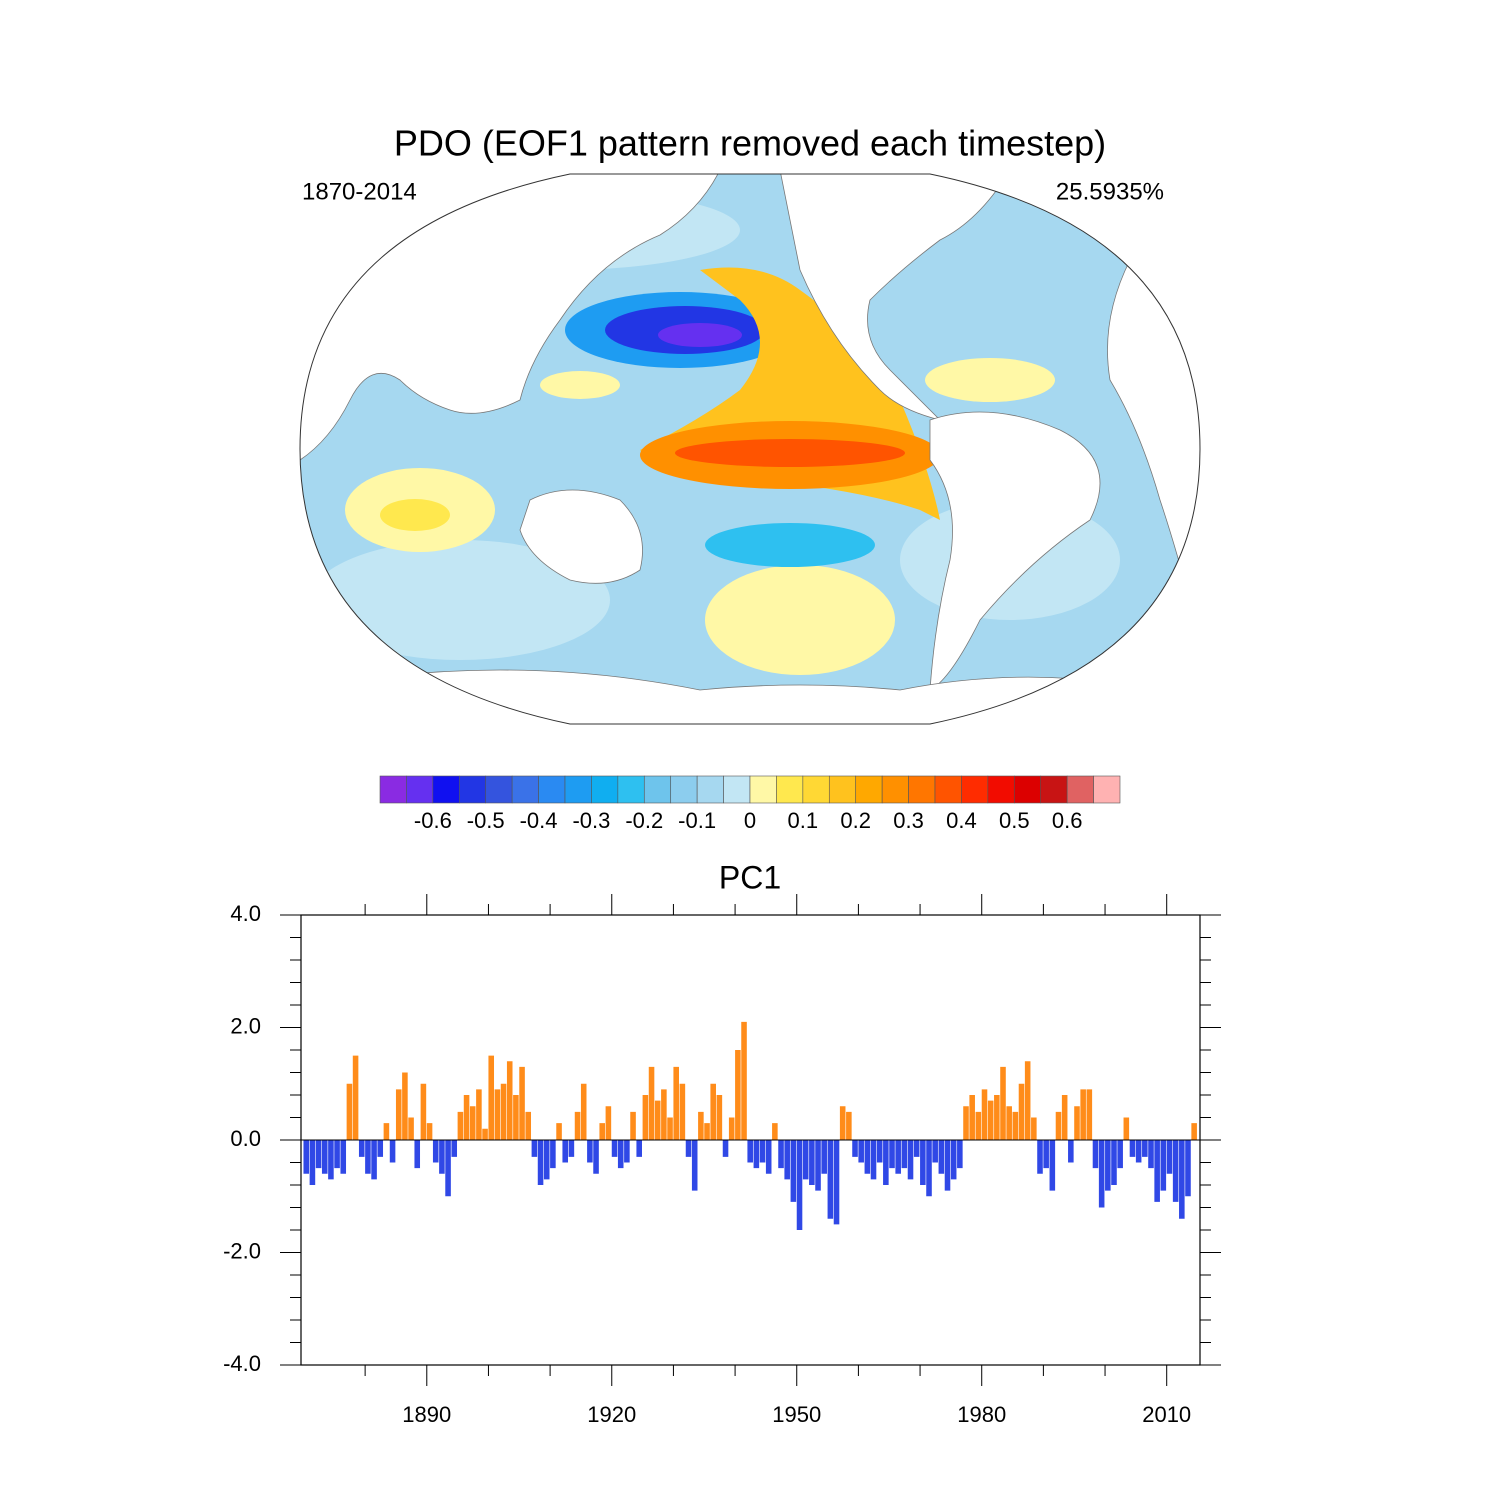  What do you see at coordinates (539, 820) in the screenshot?
I see `colorbar-label: -0.4` at bounding box center [539, 820].